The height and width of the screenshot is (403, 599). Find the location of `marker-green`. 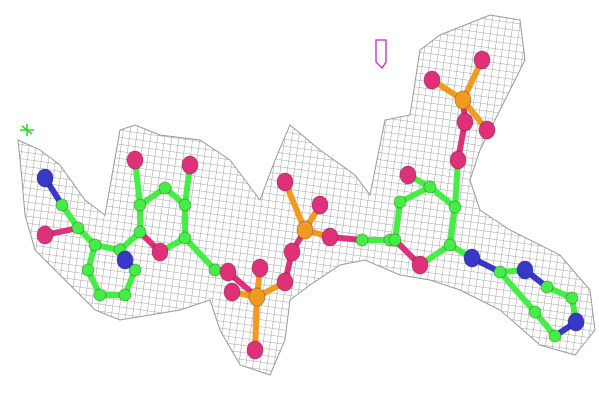

marker-green is located at coordinates (27, 130).